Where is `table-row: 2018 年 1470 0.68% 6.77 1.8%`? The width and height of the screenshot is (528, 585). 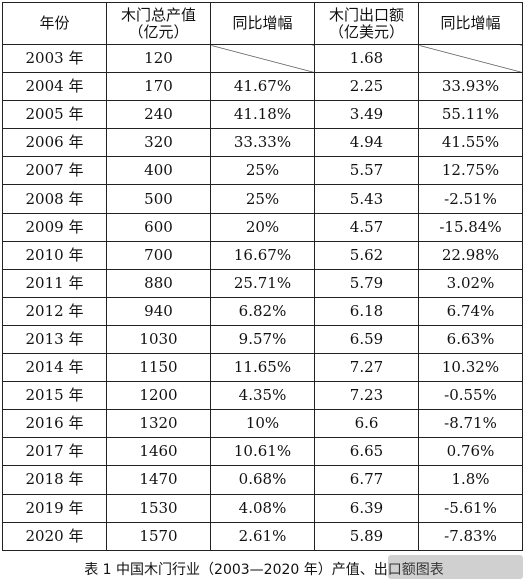
table-row: 2018 年 1470 0.68% 6.77 1.8% is located at coordinates (262, 480).